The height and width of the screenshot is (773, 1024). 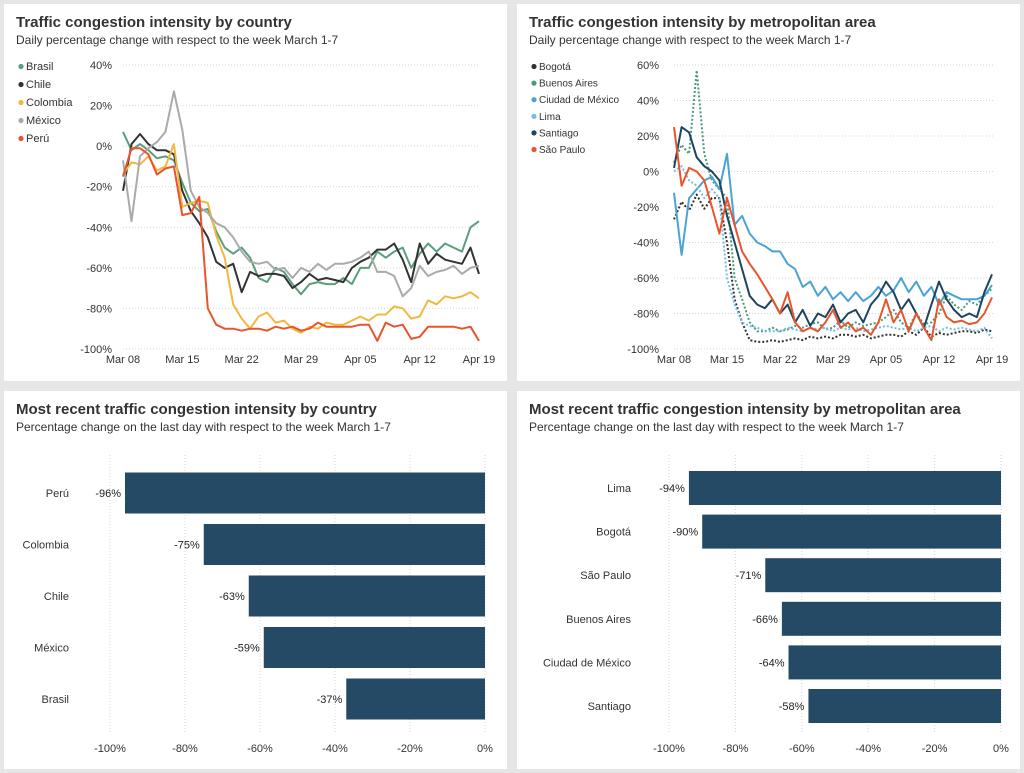 I want to click on bar-chile, so click(x=366, y=596).